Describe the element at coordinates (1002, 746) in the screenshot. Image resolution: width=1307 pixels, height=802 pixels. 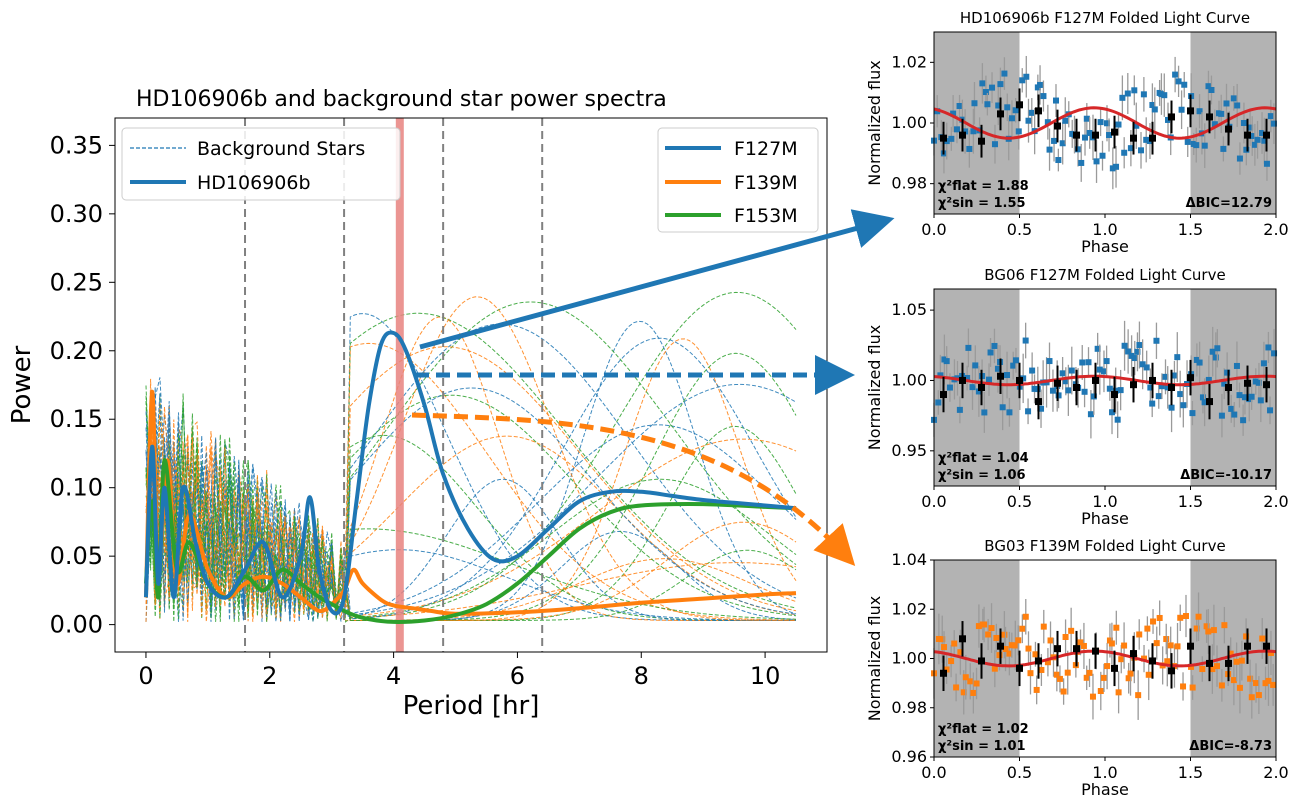
I see `chi-sin-value: = 1.01` at that location.